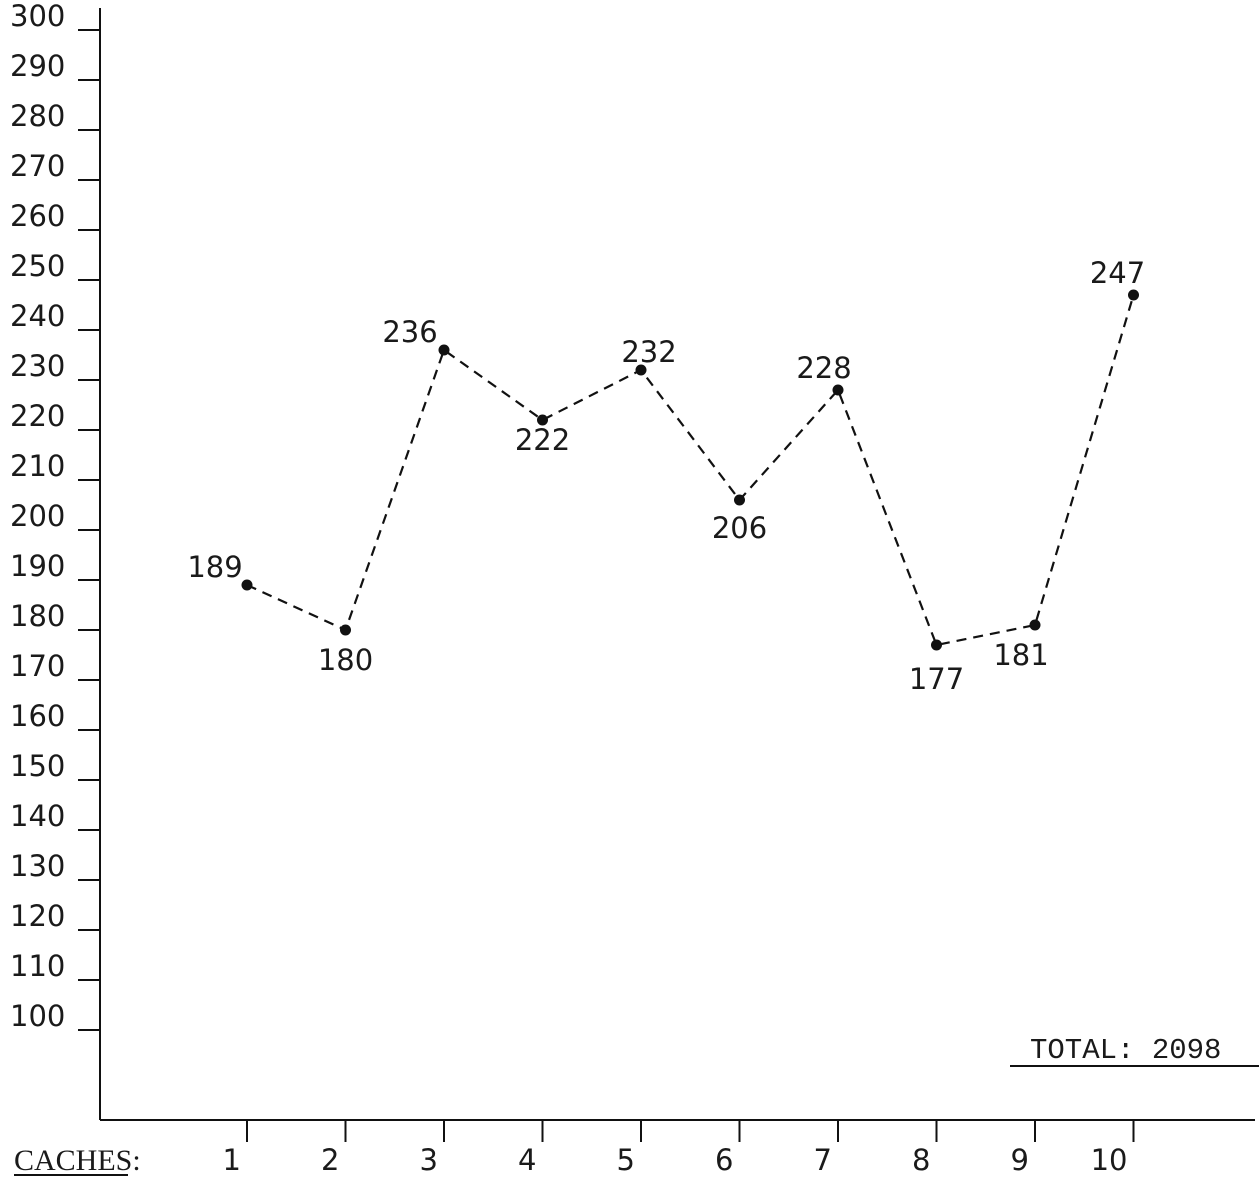 The height and width of the screenshot is (1182, 1259). I want to click on y-tick-label: 140, so click(37, 816).